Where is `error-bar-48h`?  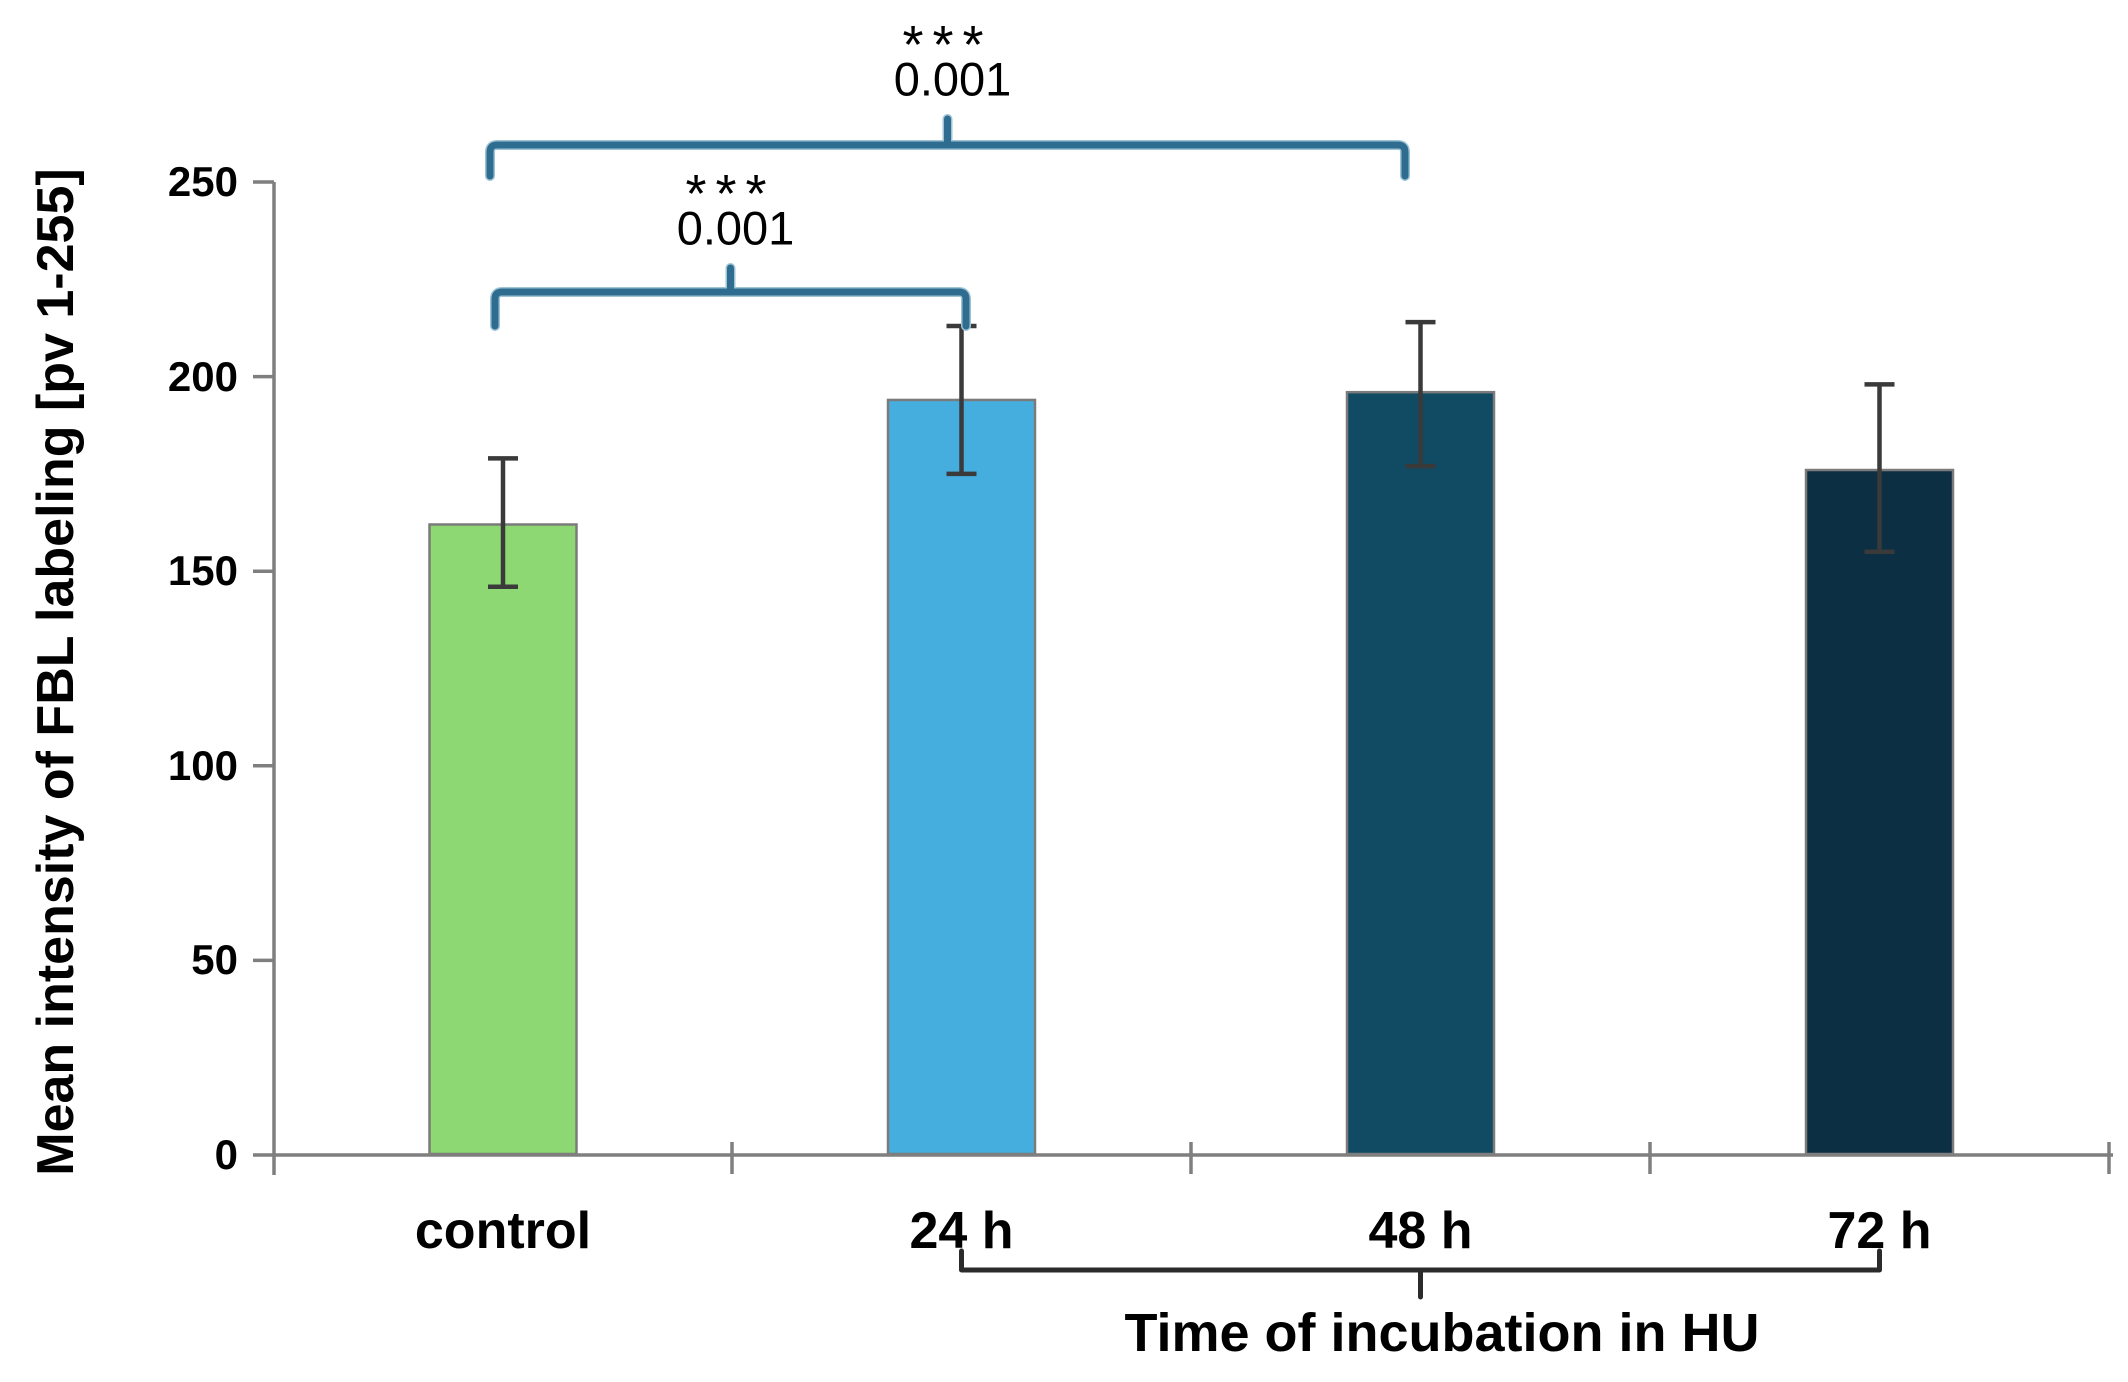
error-bar-48h is located at coordinates (1420, 394).